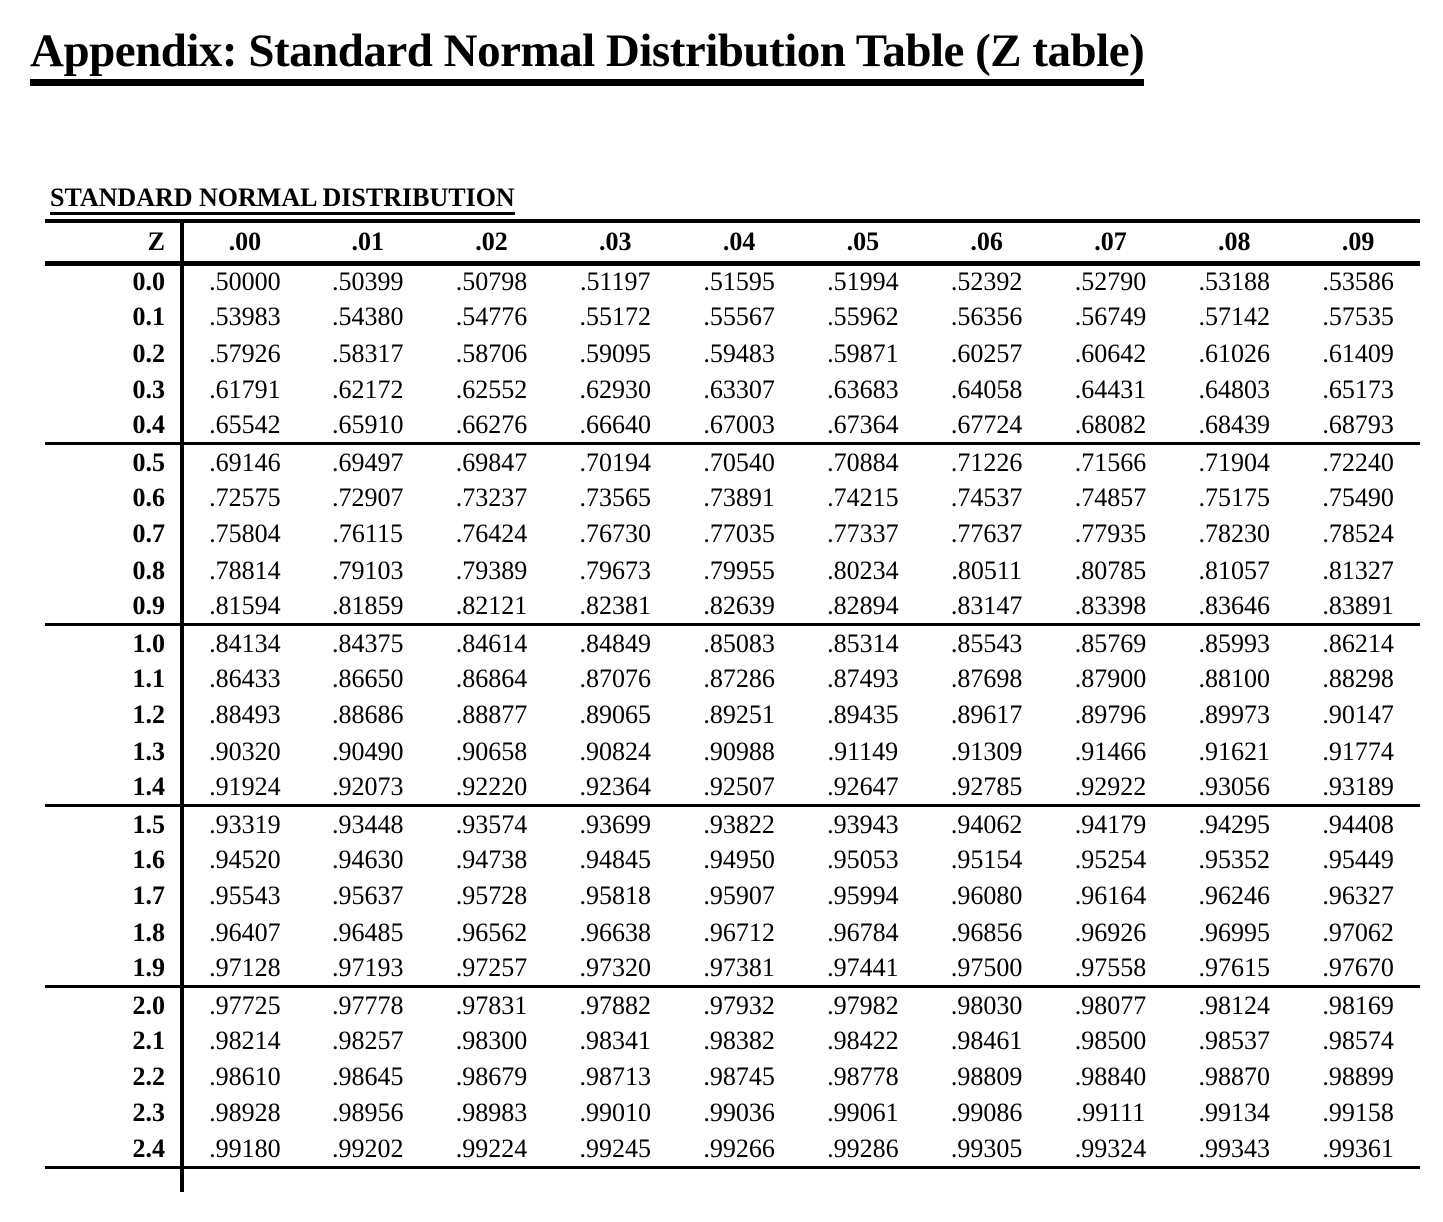 The image size is (1443, 1222). What do you see at coordinates (739, 570) in the screenshot?
I see `probability-cell: .79955` at bounding box center [739, 570].